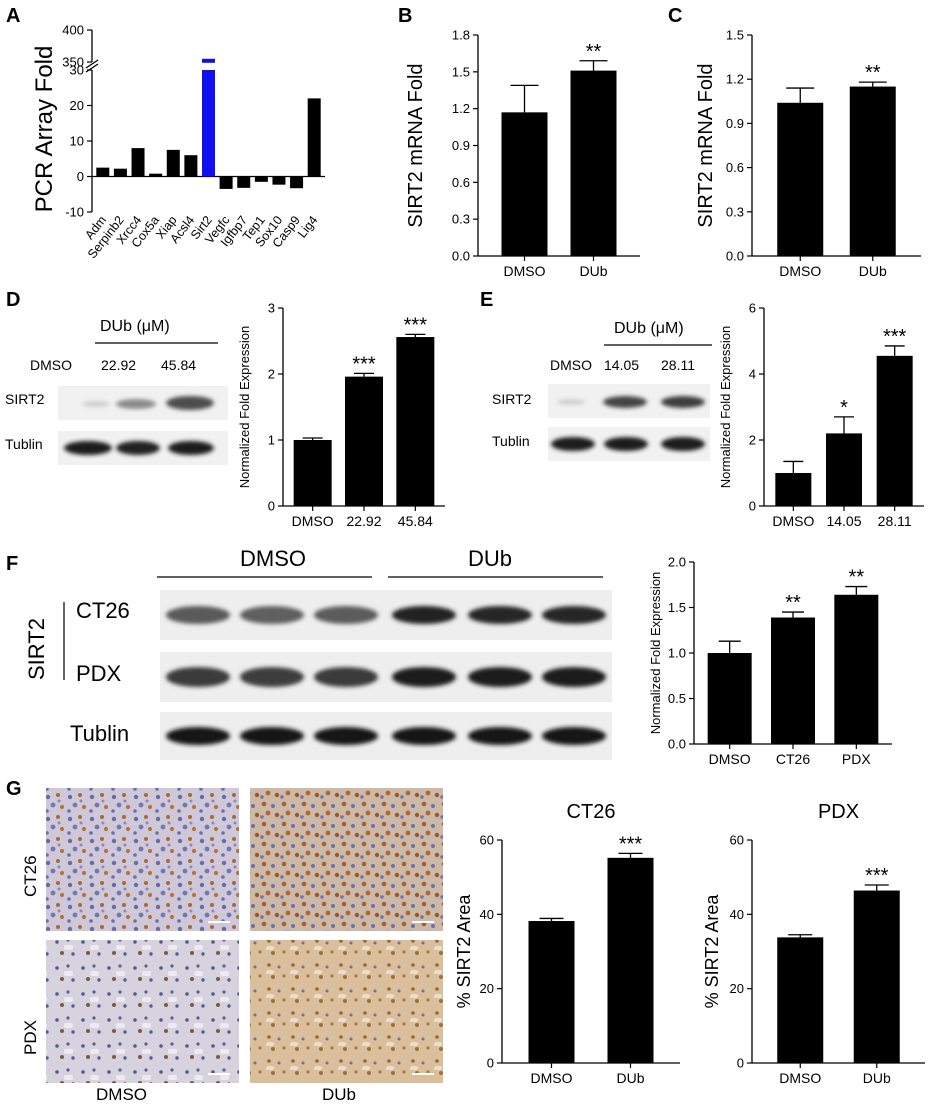 The image size is (941, 1111). I want to click on x-tick-label: DUb, so click(593, 271).